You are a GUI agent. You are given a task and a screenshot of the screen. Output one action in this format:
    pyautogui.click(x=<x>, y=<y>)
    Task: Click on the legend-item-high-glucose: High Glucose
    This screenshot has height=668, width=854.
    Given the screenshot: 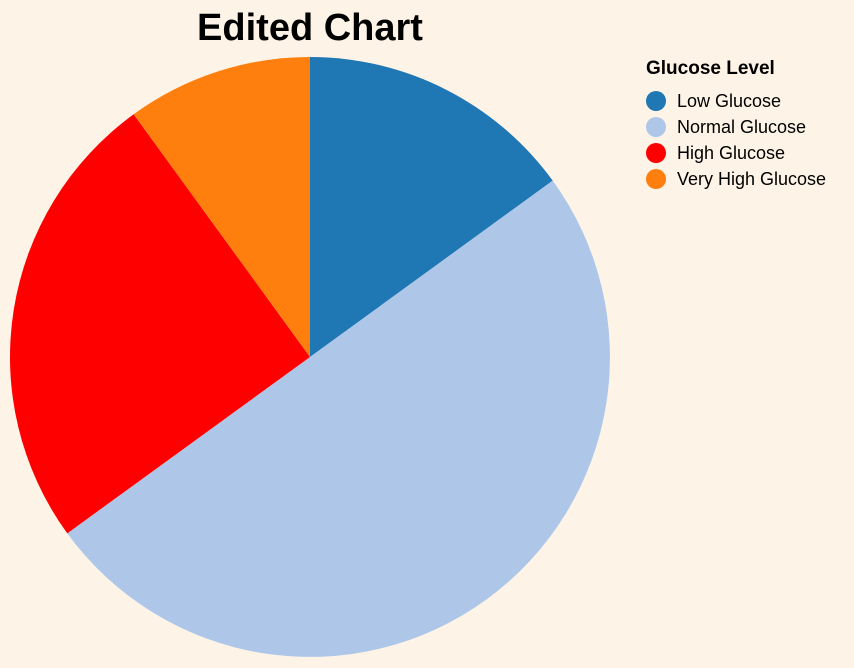 What is the action you would take?
    pyautogui.click(x=749, y=153)
    